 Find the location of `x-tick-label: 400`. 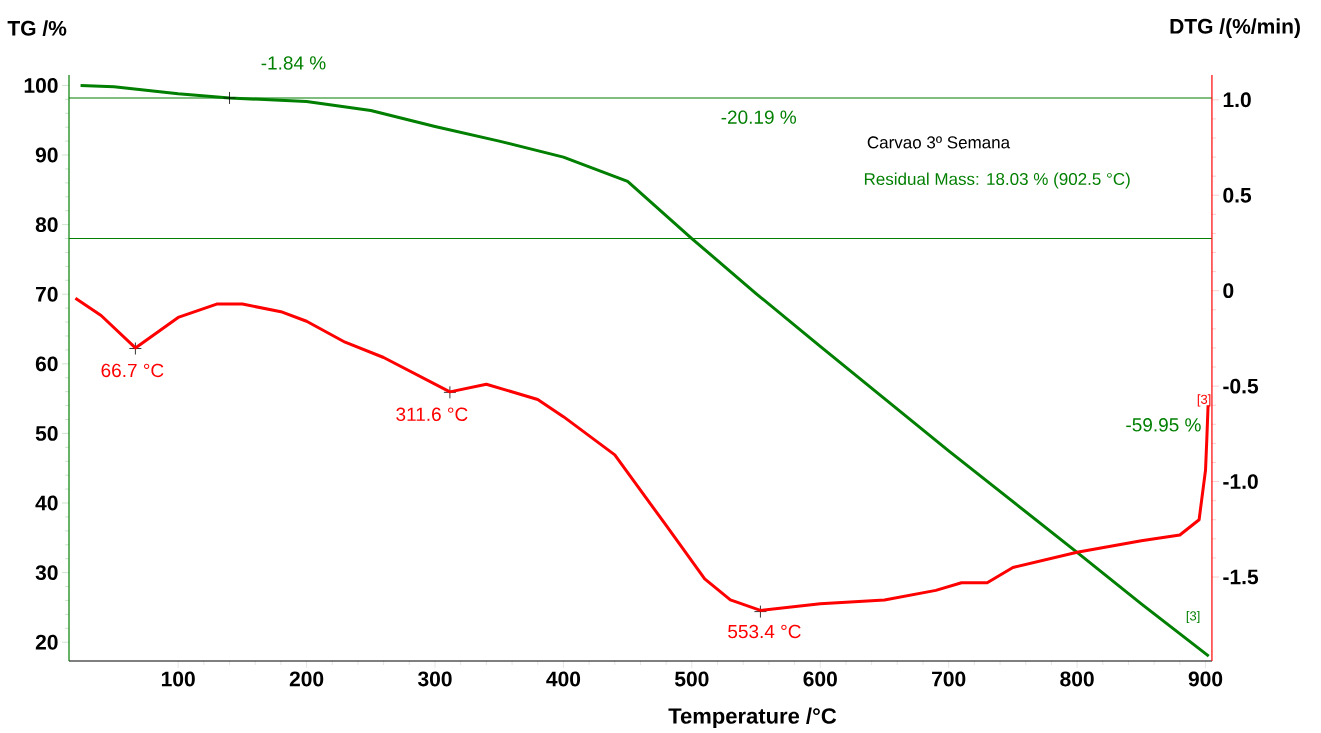

x-tick-label: 400 is located at coordinates (563, 679).